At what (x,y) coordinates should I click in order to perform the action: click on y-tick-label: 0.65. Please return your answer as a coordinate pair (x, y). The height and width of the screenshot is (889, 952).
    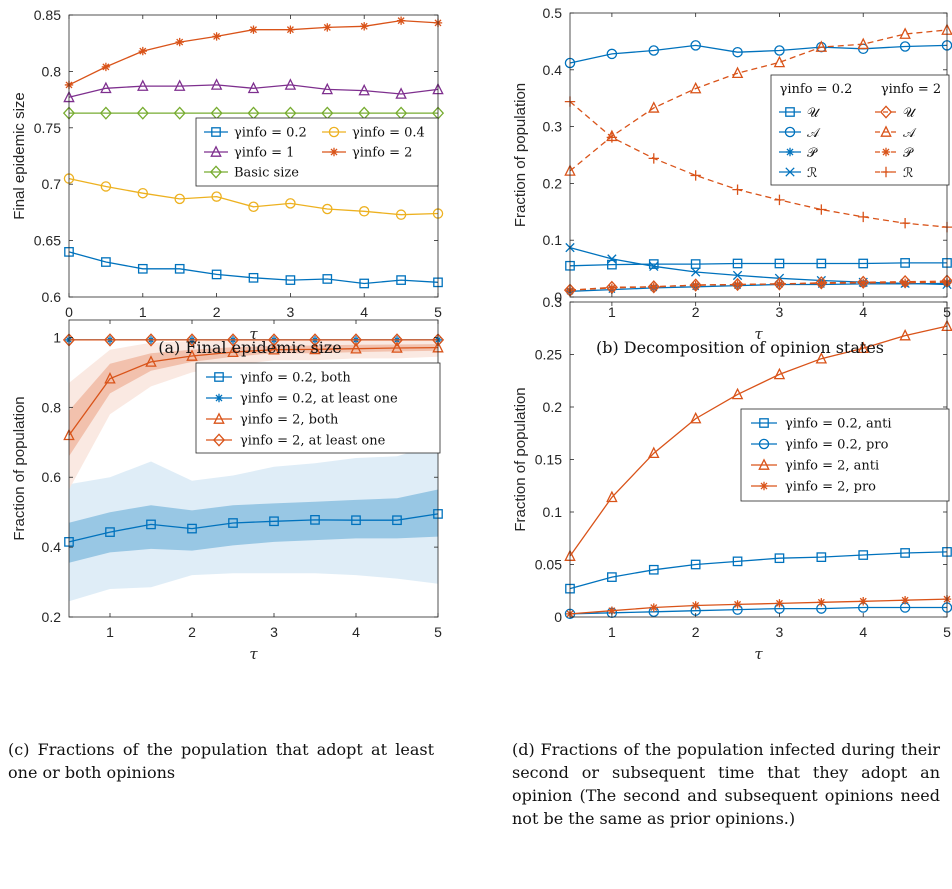
    Looking at the image, I should click on (47, 241).